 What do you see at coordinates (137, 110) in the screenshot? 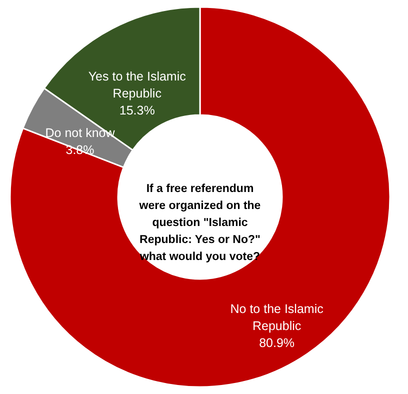
I see `data-label: 15.3%` at bounding box center [137, 110].